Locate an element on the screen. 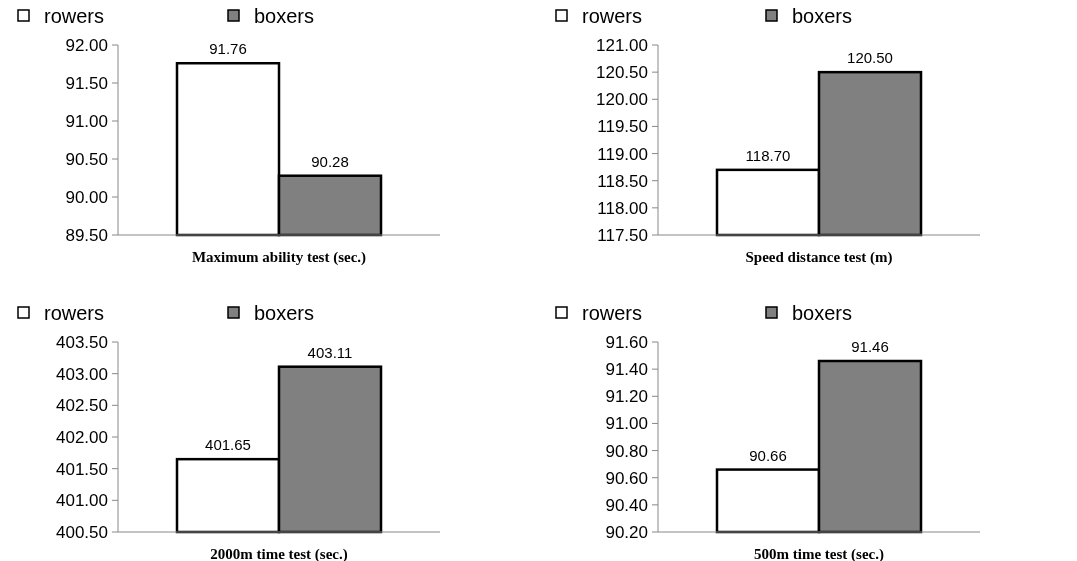 This screenshot has width=1077, height=561. y-tick-label: 90.50 is located at coordinates (86, 159).